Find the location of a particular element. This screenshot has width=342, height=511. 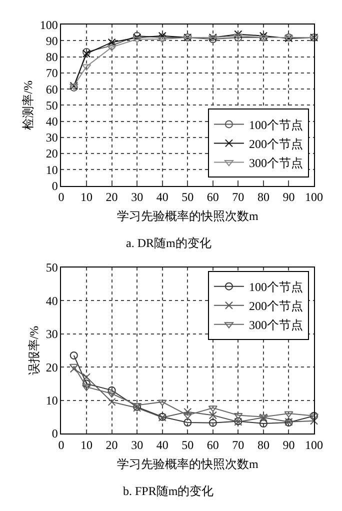

y-tick-label: 80 is located at coordinates (52, 57).